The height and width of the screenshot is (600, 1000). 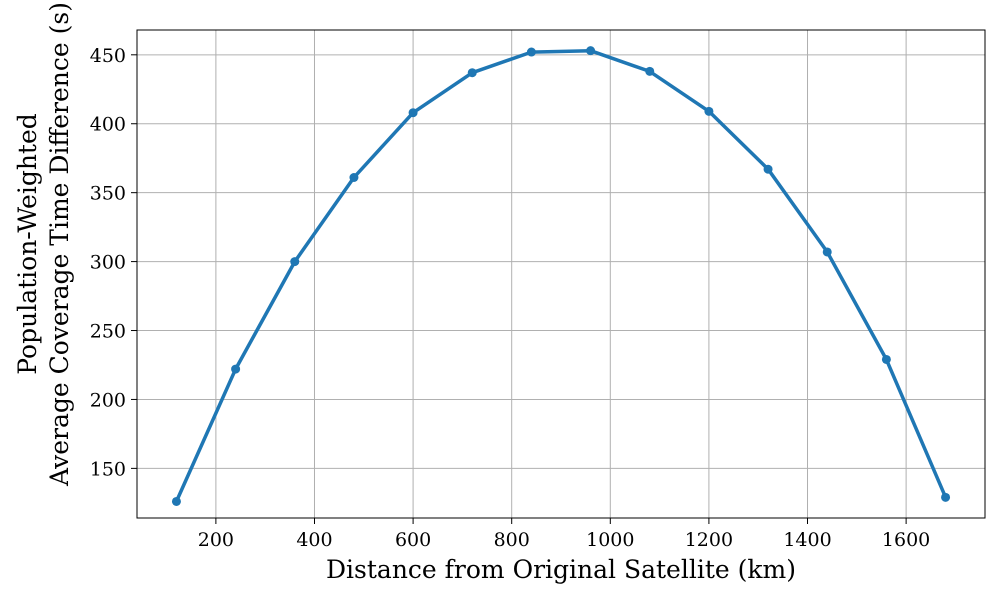 What do you see at coordinates (906, 540) in the screenshot?
I see `x-tick-label: 1600` at bounding box center [906, 540].